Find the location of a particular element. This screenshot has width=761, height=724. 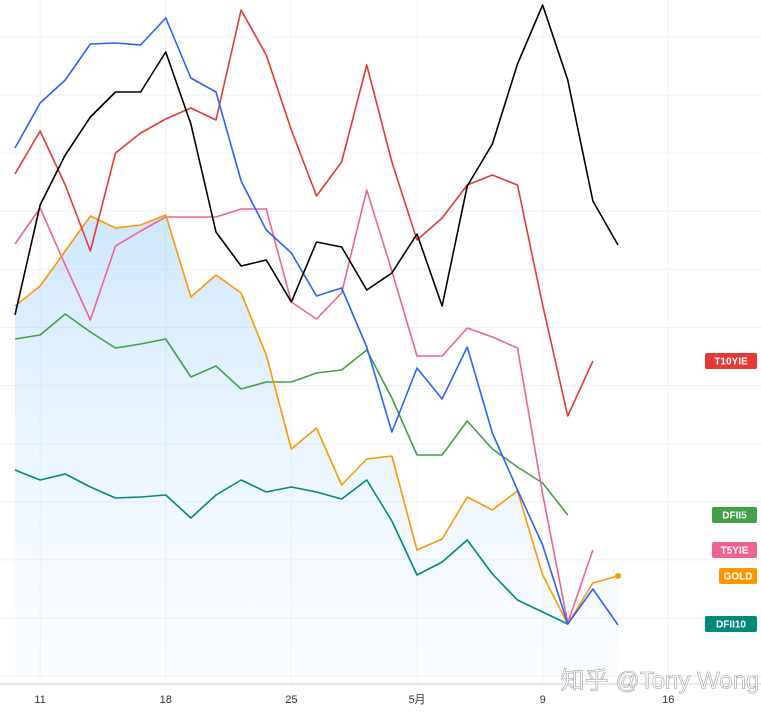

watermark: 知乎 @Tony Wong is located at coordinates (660, 680).